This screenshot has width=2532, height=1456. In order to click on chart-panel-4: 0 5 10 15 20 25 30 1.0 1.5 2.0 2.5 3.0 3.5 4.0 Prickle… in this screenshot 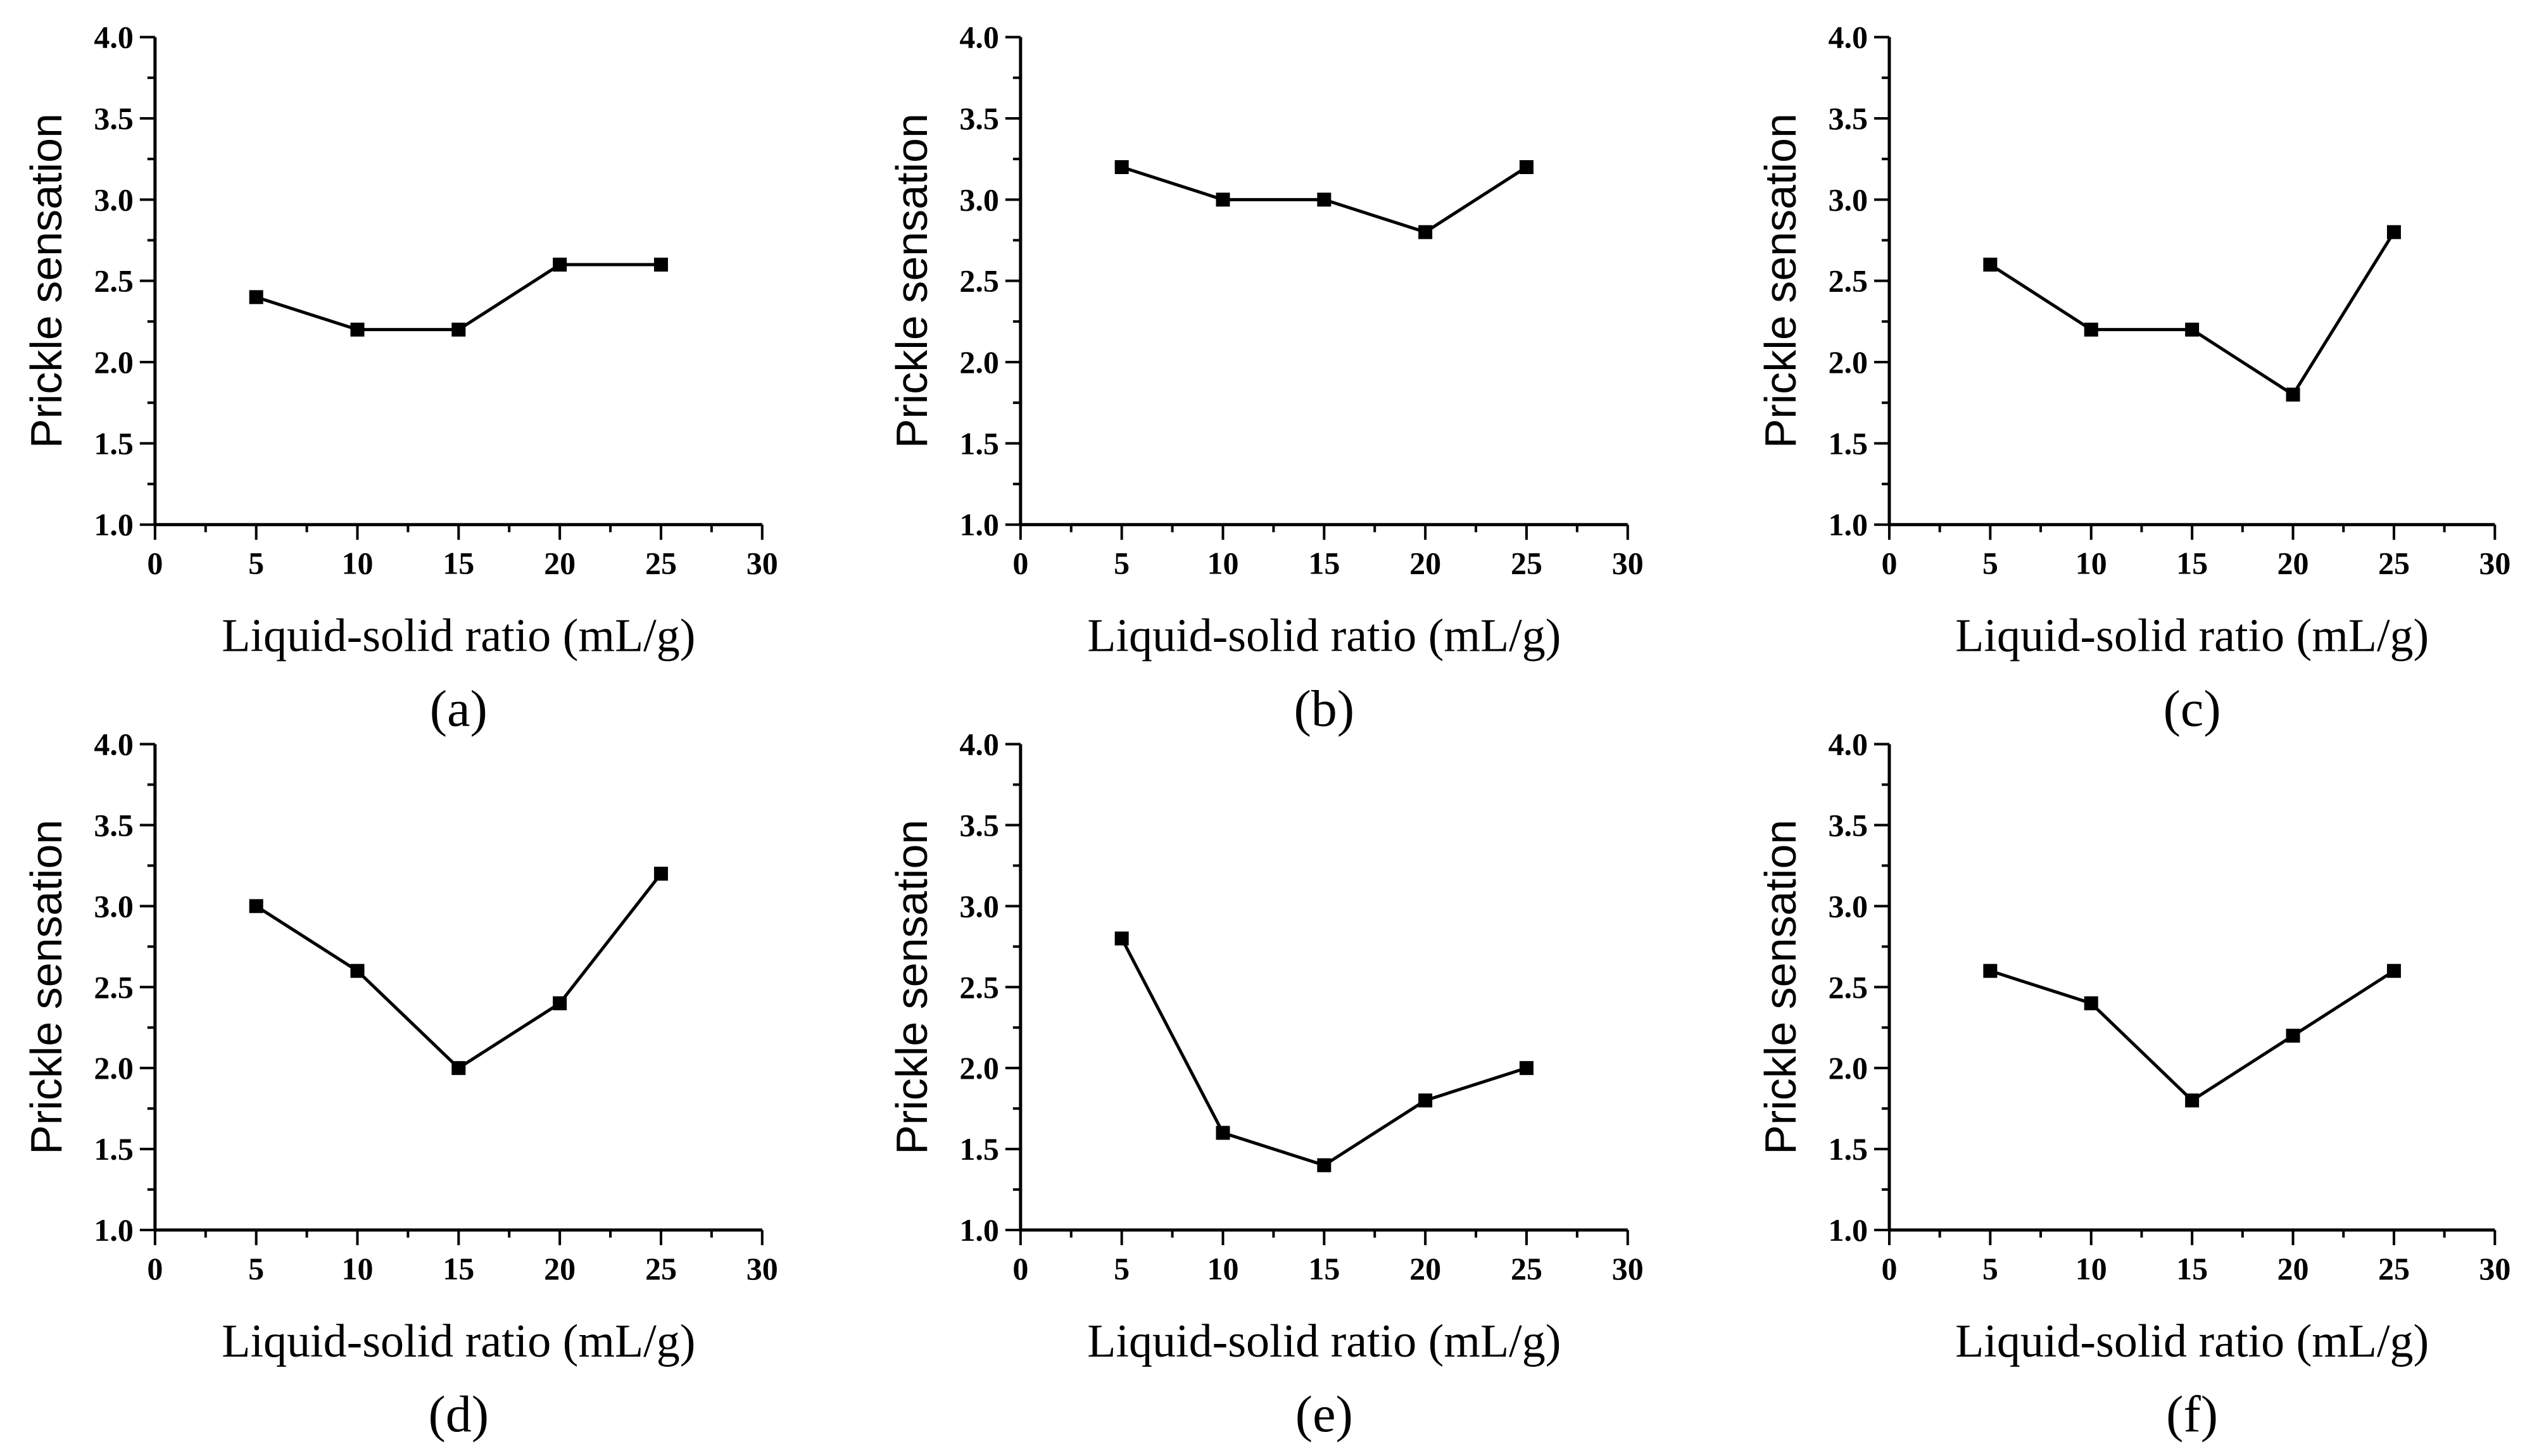, I will do `click(1265, 1084)`.